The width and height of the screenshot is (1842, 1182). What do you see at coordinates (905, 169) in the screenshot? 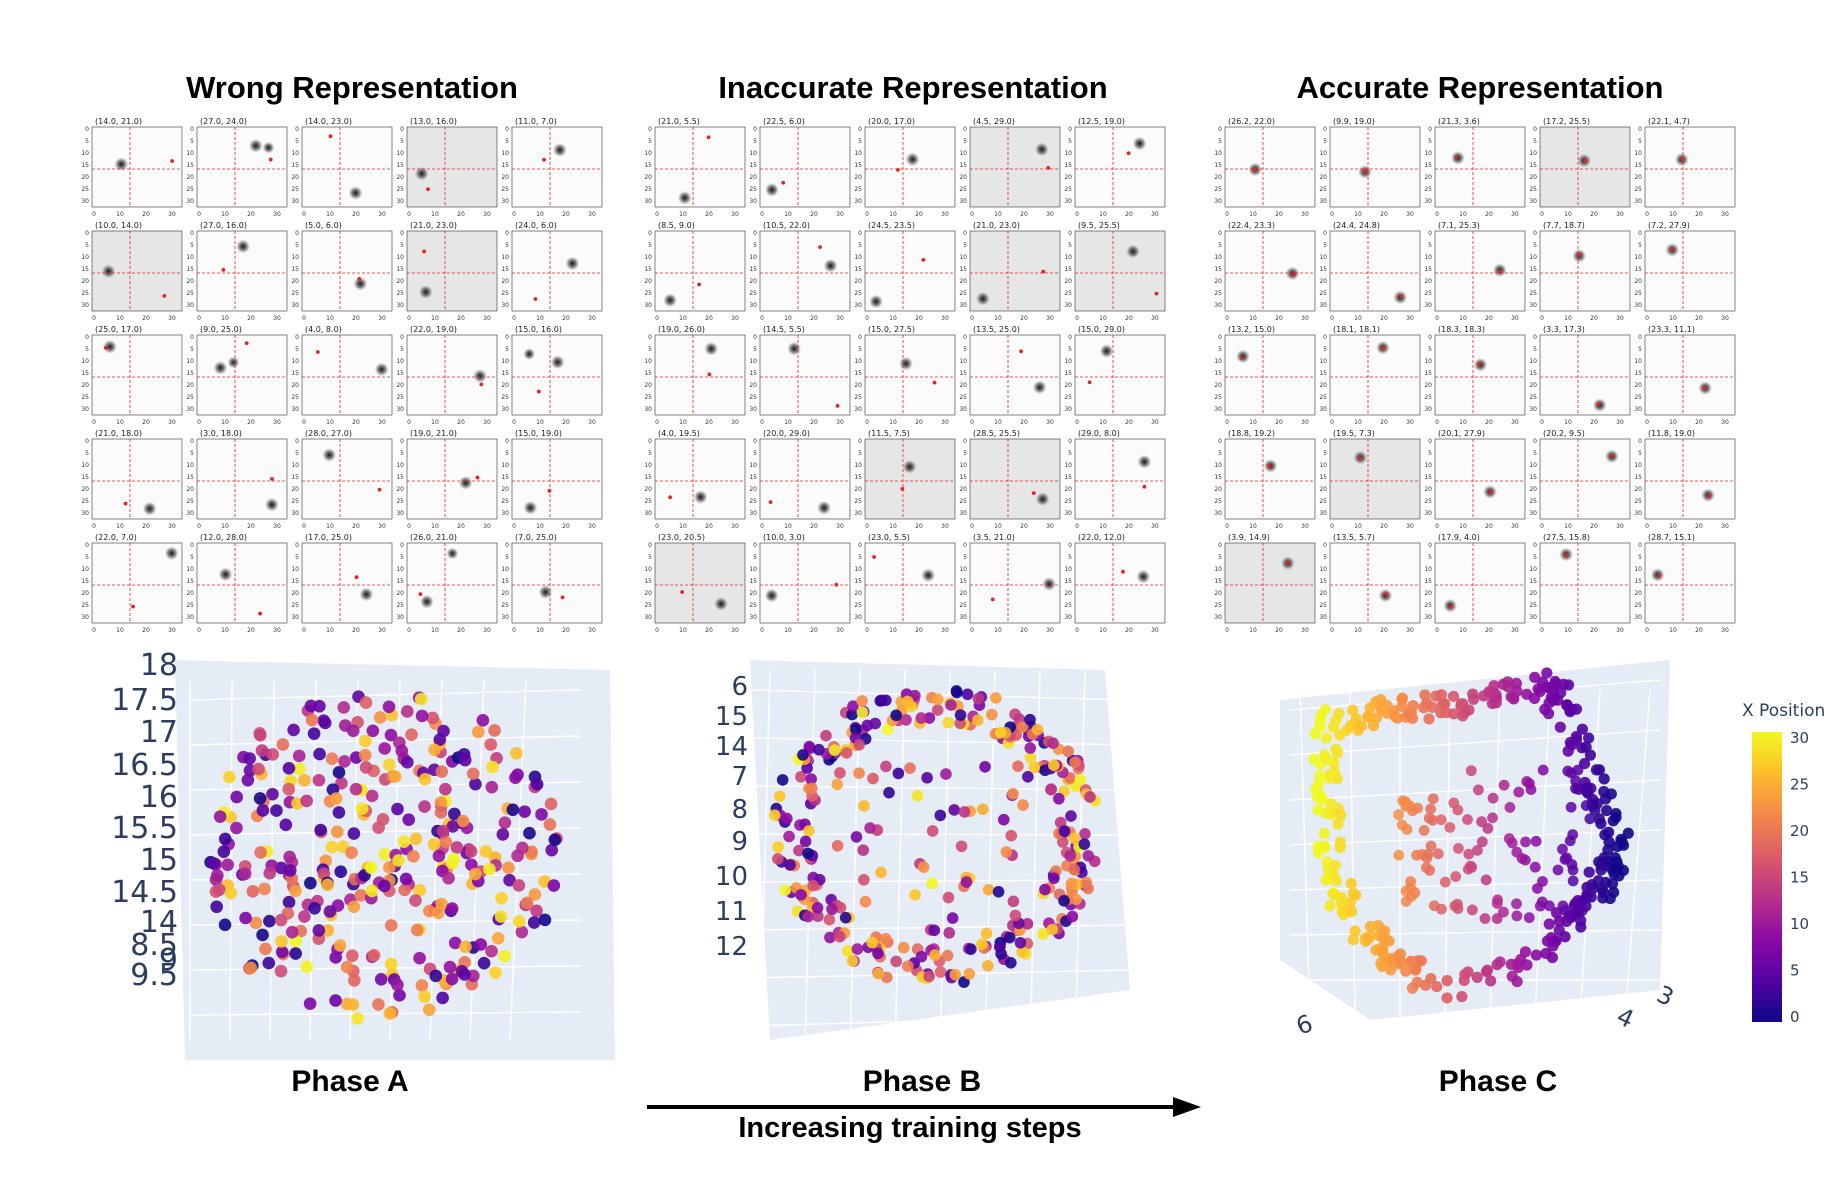
I see `subplot-cell: (20.0, 17.0) 0 5 10 15 20 25 30 0 10 20 30` at bounding box center [905, 169].